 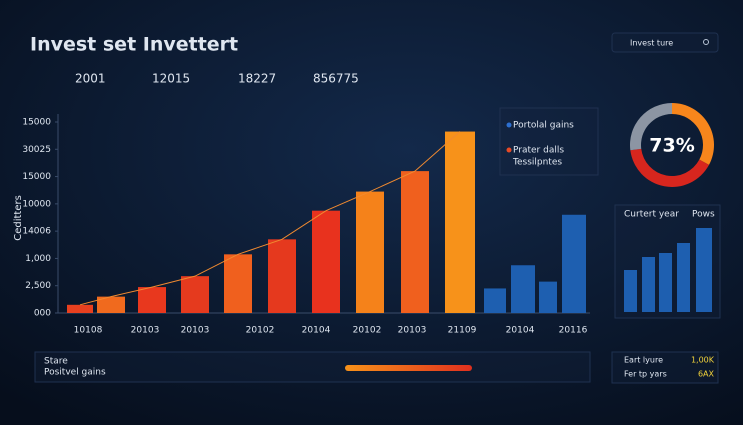 What do you see at coordinates (651, 43) in the screenshot?
I see `search-text: Invest ture` at bounding box center [651, 43].